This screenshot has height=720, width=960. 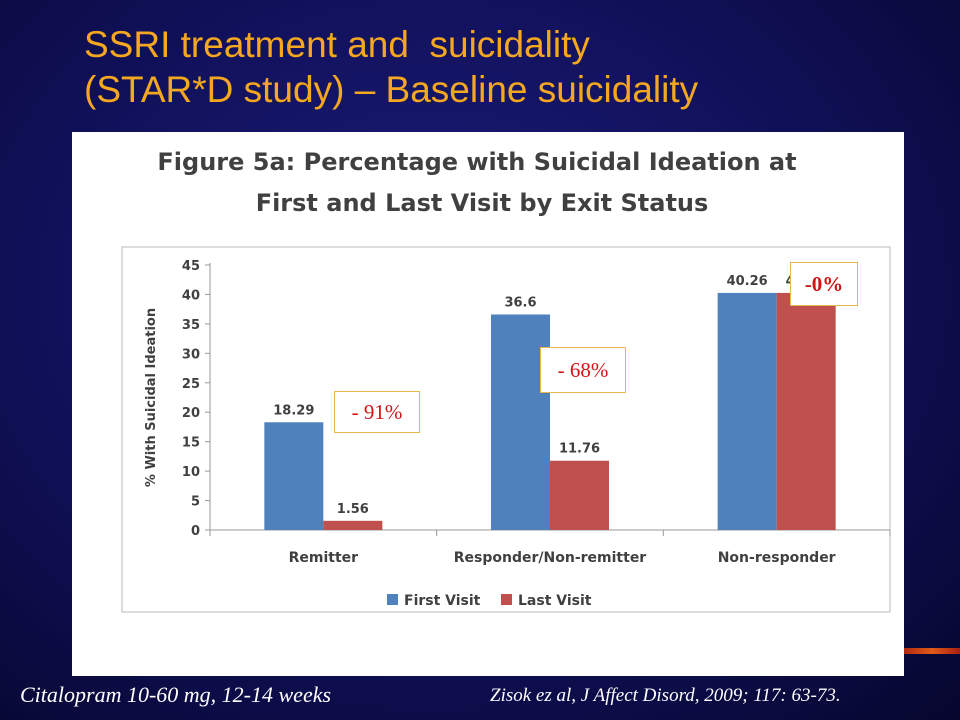 I want to click on legend-label: First Visit, so click(x=442, y=601).